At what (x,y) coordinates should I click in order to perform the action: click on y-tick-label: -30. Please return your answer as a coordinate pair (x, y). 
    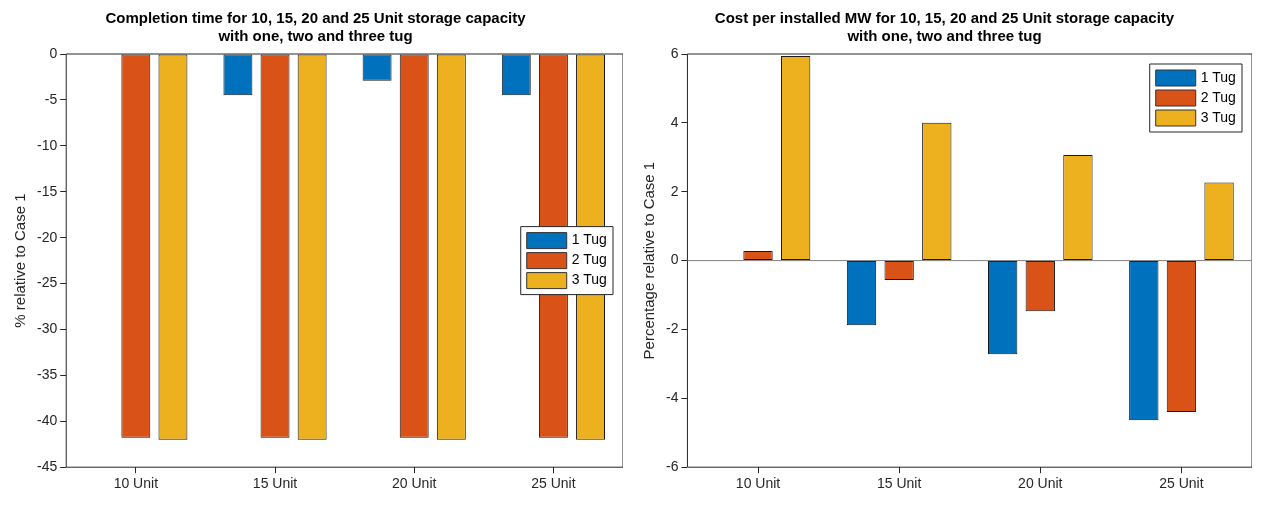
    Looking at the image, I should click on (47, 328).